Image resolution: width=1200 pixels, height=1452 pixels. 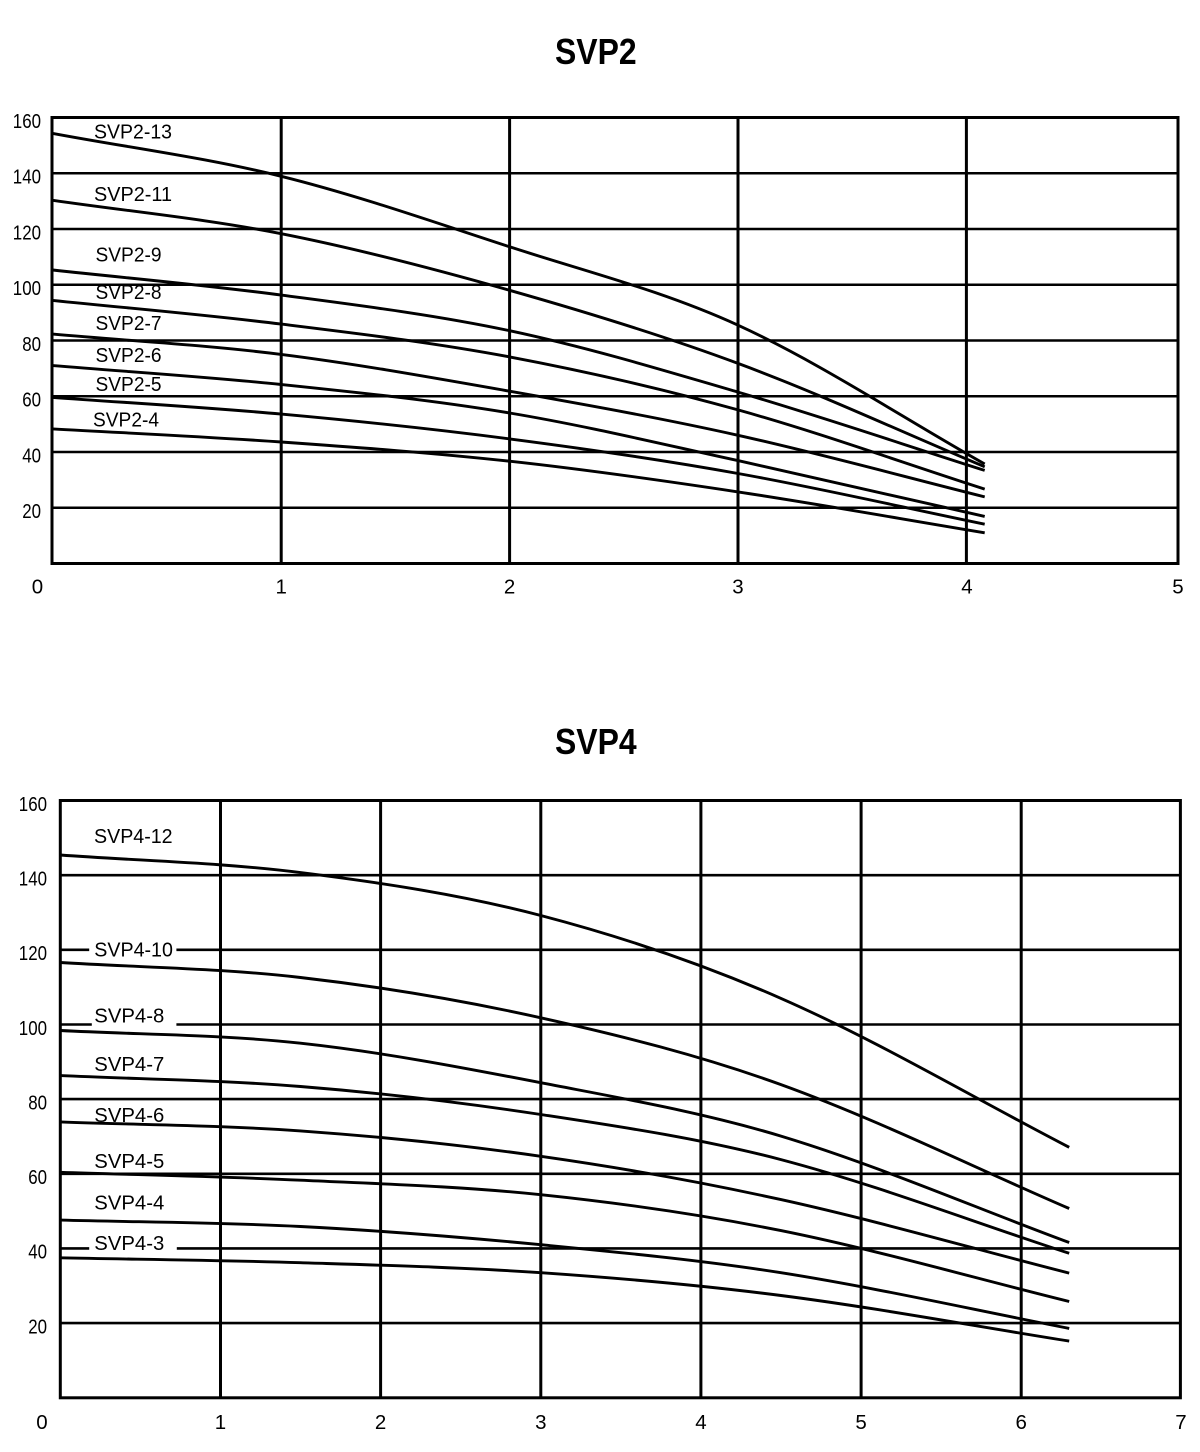 What do you see at coordinates (1020, 1422) in the screenshot?
I see `svg-text: 6` at bounding box center [1020, 1422].